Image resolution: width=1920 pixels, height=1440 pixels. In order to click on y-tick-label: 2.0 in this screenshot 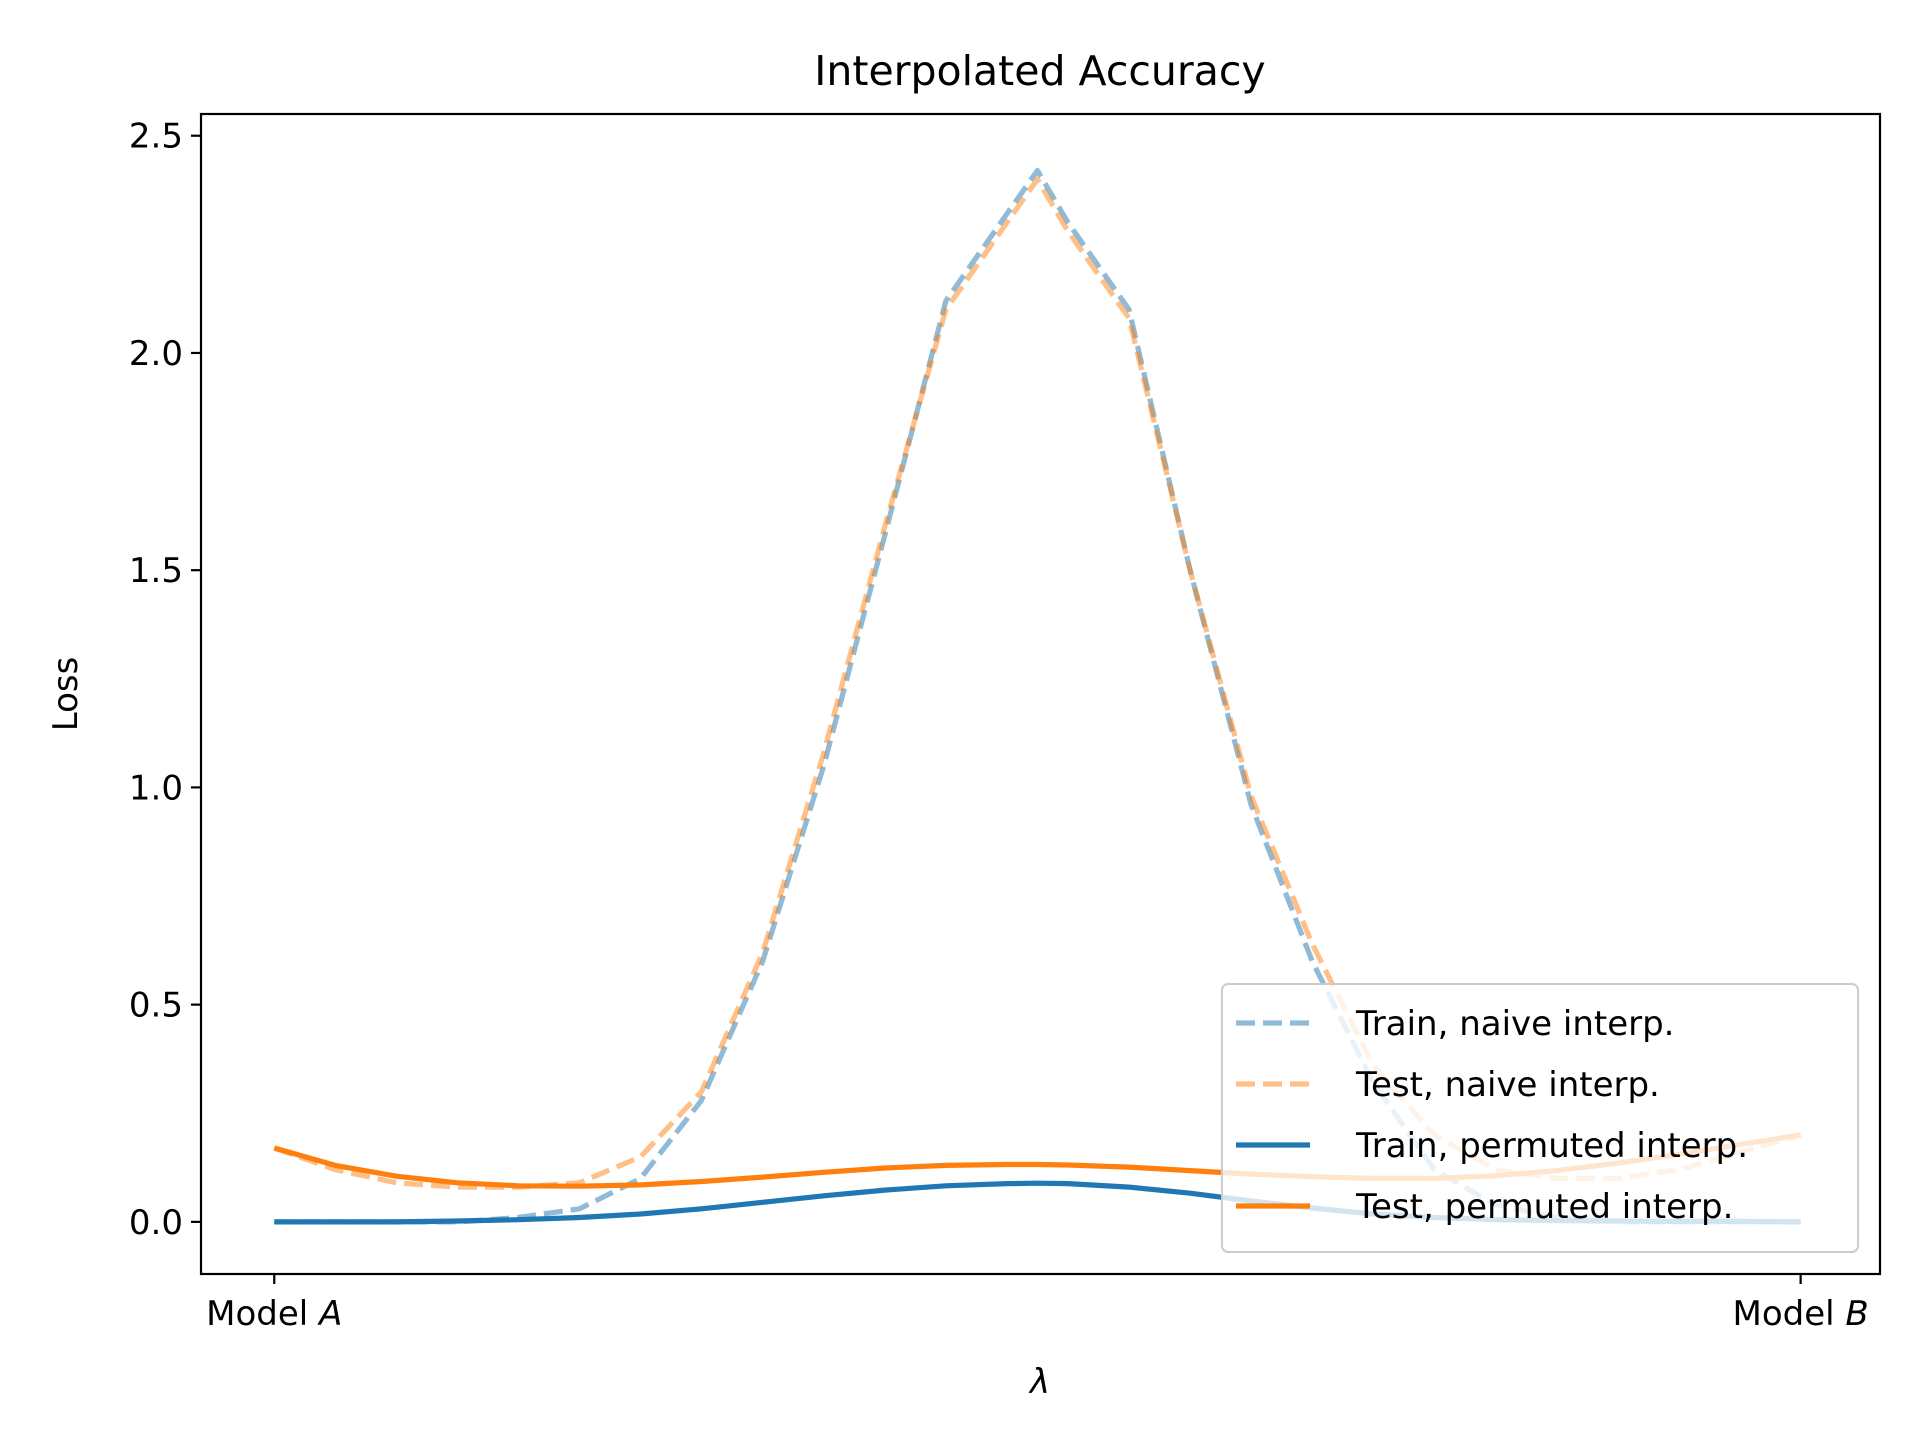, I will do `click(156, 354)`.